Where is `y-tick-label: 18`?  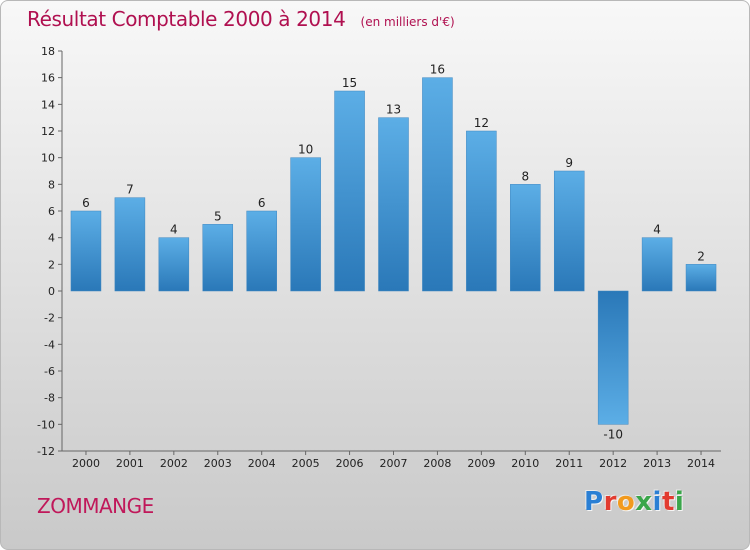 y-tick-label: 18 is located at coordinates (48, 51).